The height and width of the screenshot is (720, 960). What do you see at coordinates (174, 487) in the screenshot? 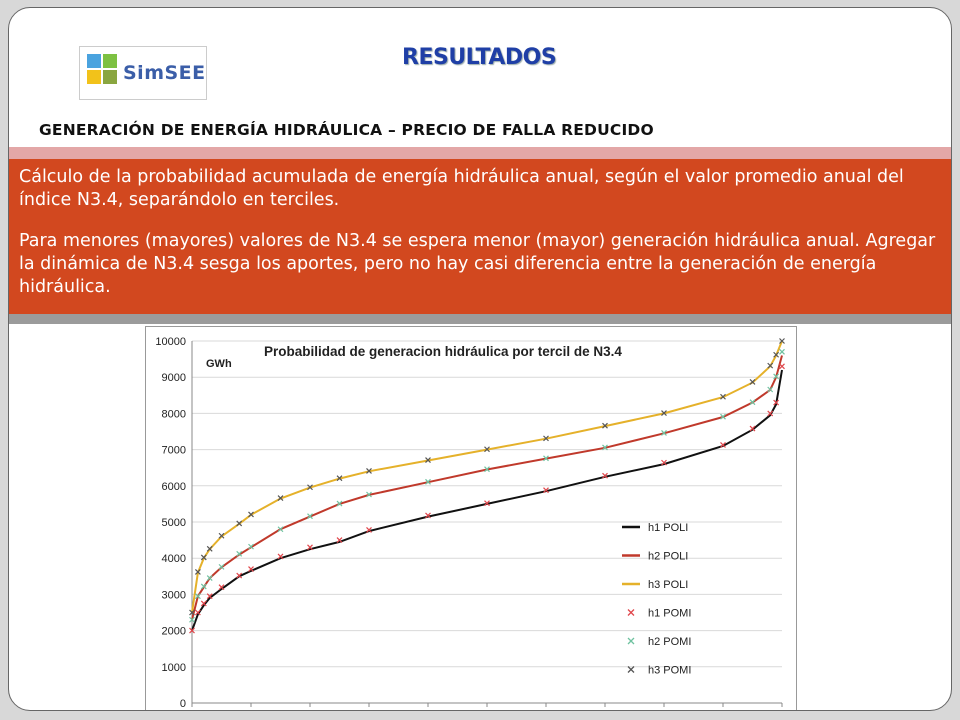
I see `y-tick-label: 6000` at bounding box center [174, 487].